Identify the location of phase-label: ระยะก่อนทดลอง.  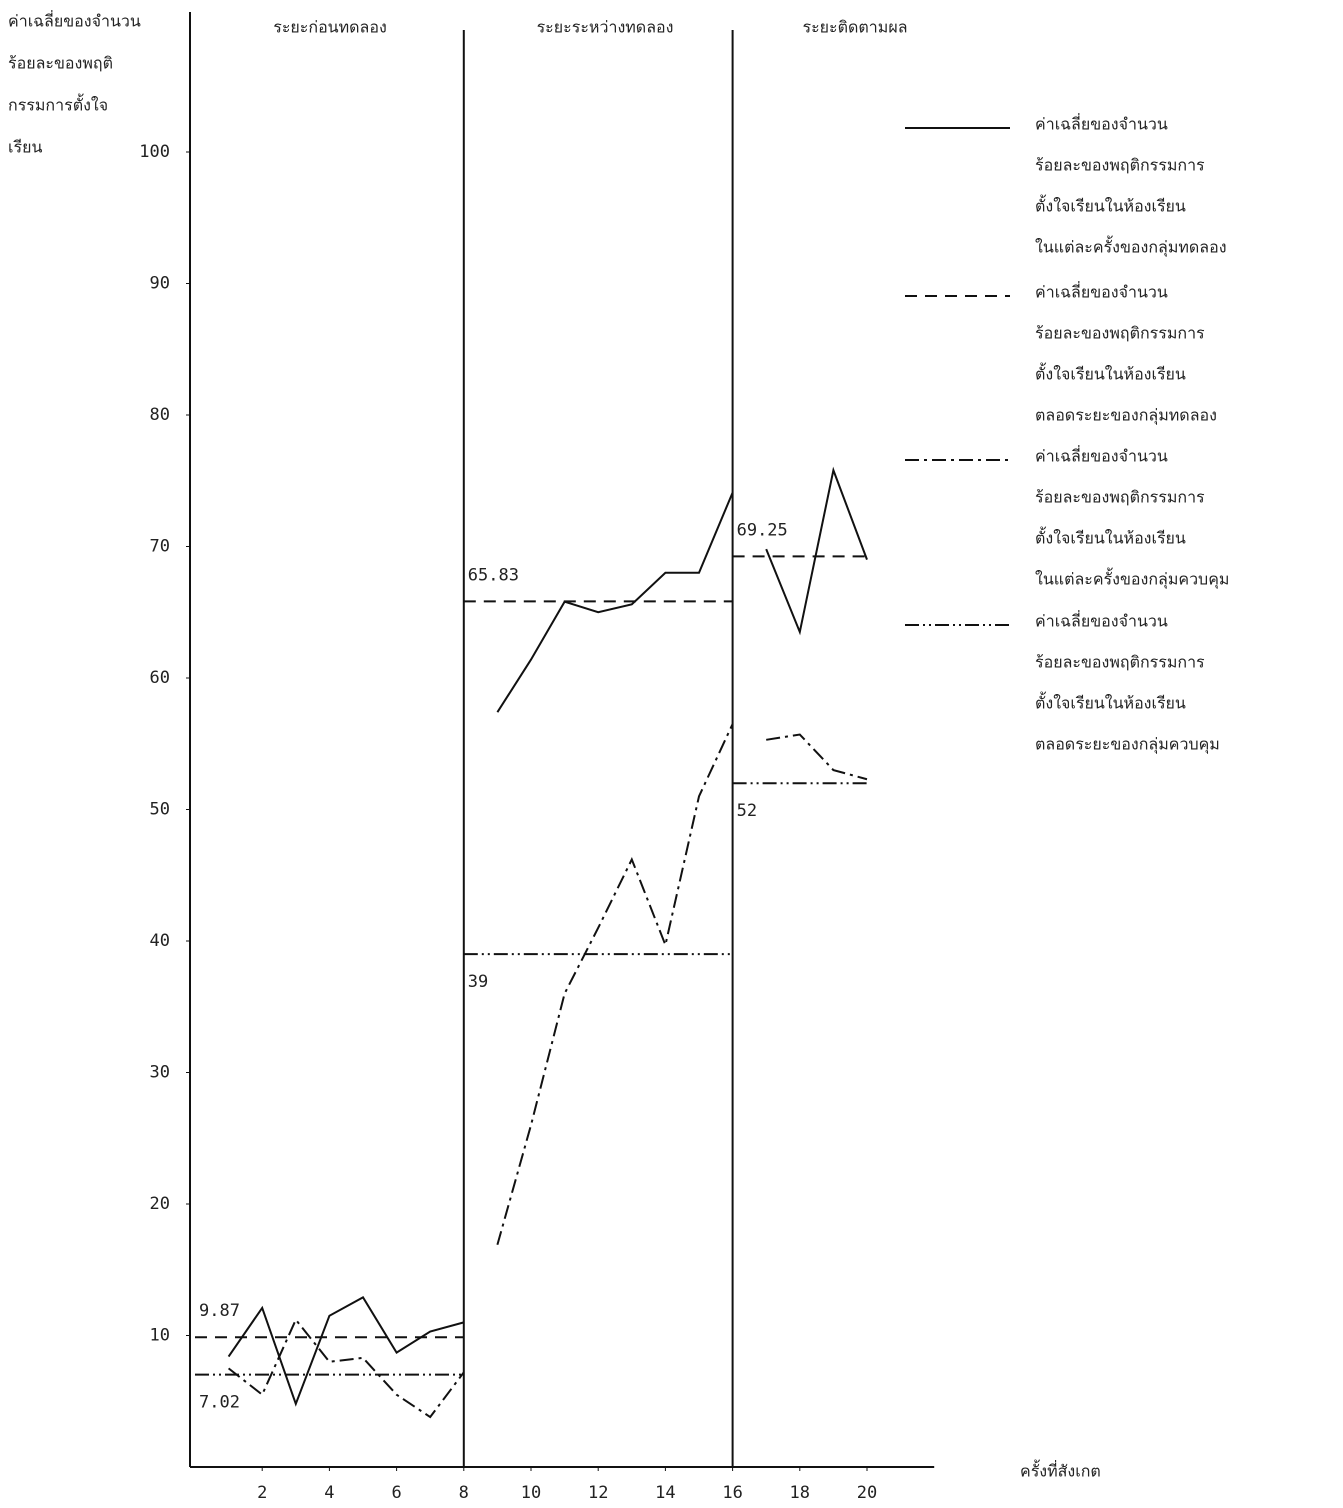
(330, 27).